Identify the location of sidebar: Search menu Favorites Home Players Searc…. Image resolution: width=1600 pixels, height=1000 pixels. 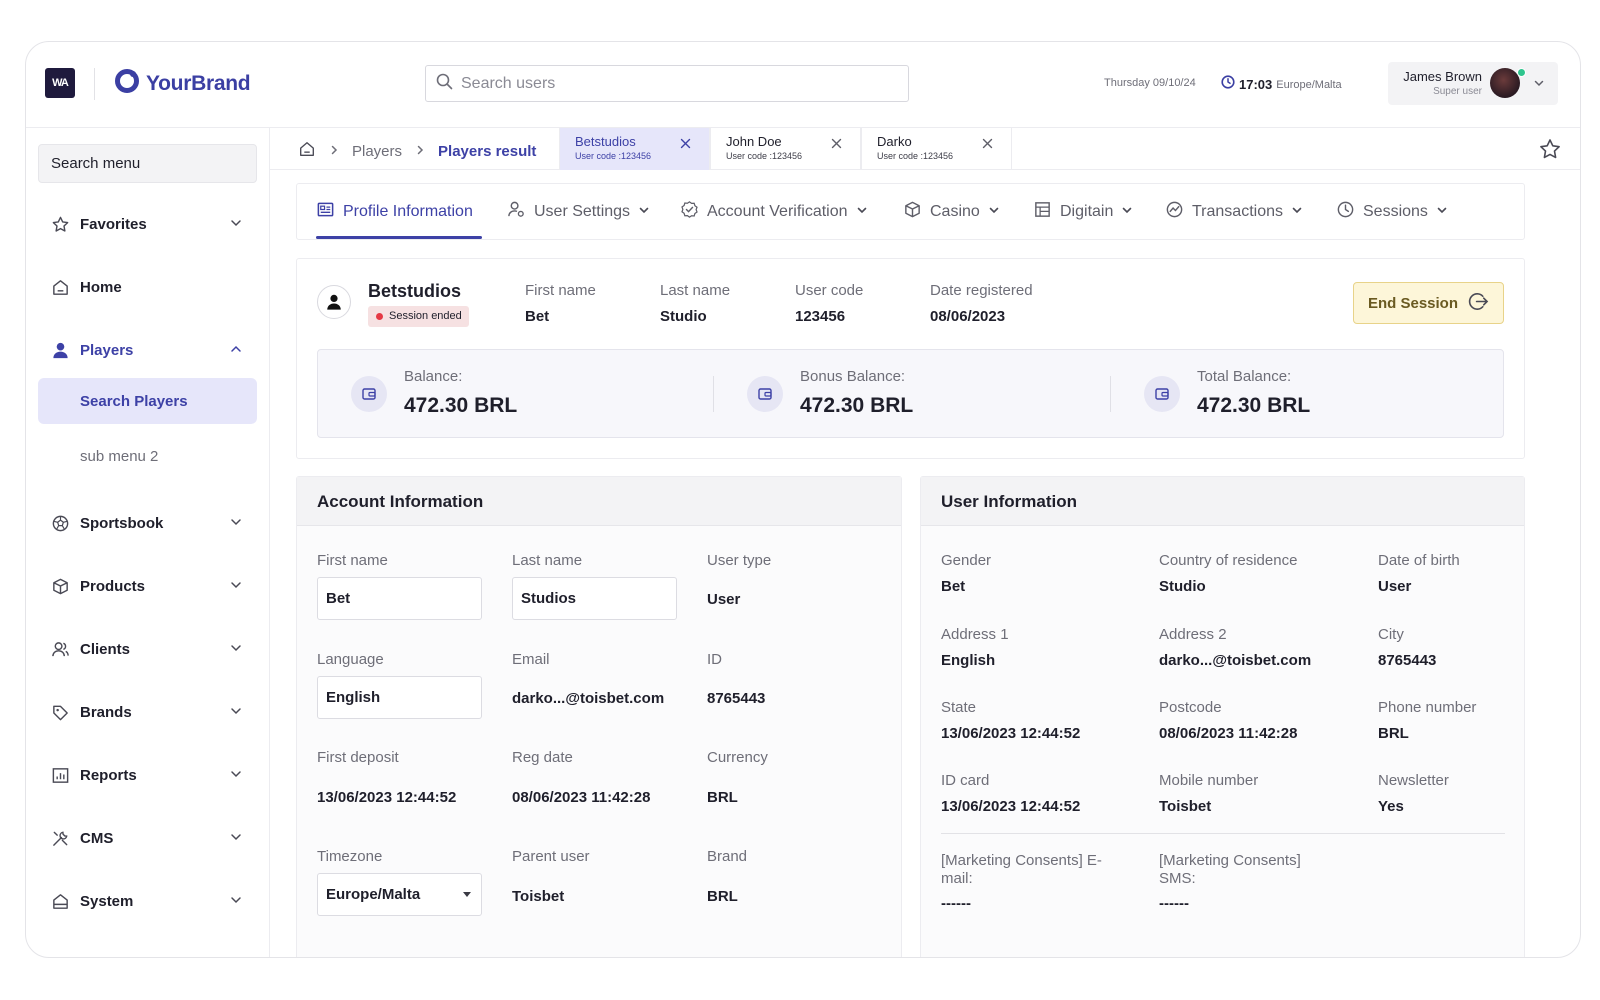
(148, 542).